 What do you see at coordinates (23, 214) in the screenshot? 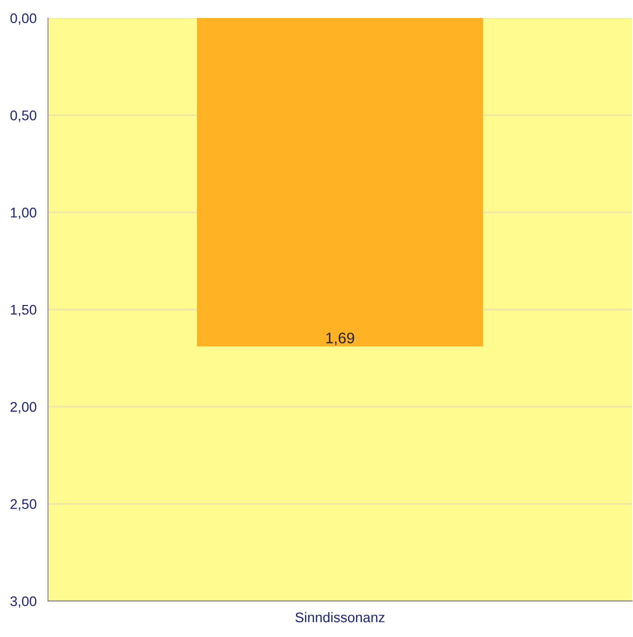
I see `y-tick-label: 1,00` at bounding box center [23, 214].